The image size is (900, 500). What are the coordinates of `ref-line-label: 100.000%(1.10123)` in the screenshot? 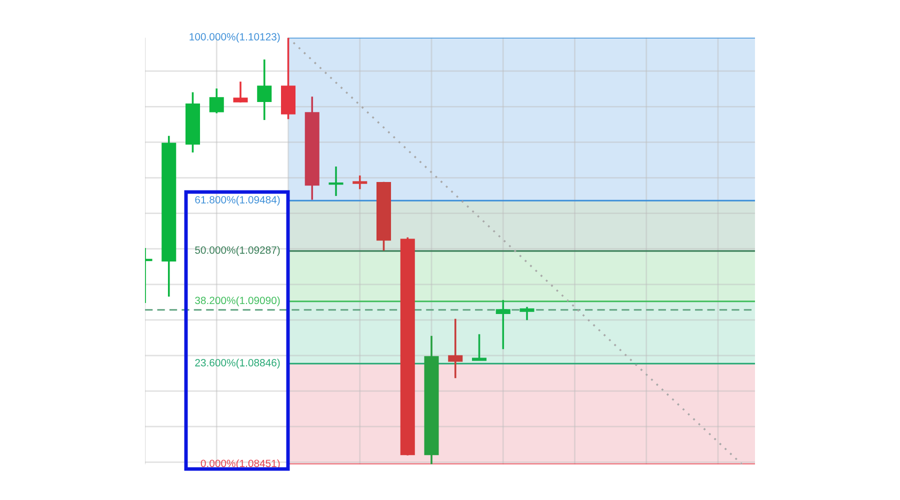 It's located at (235, 37).